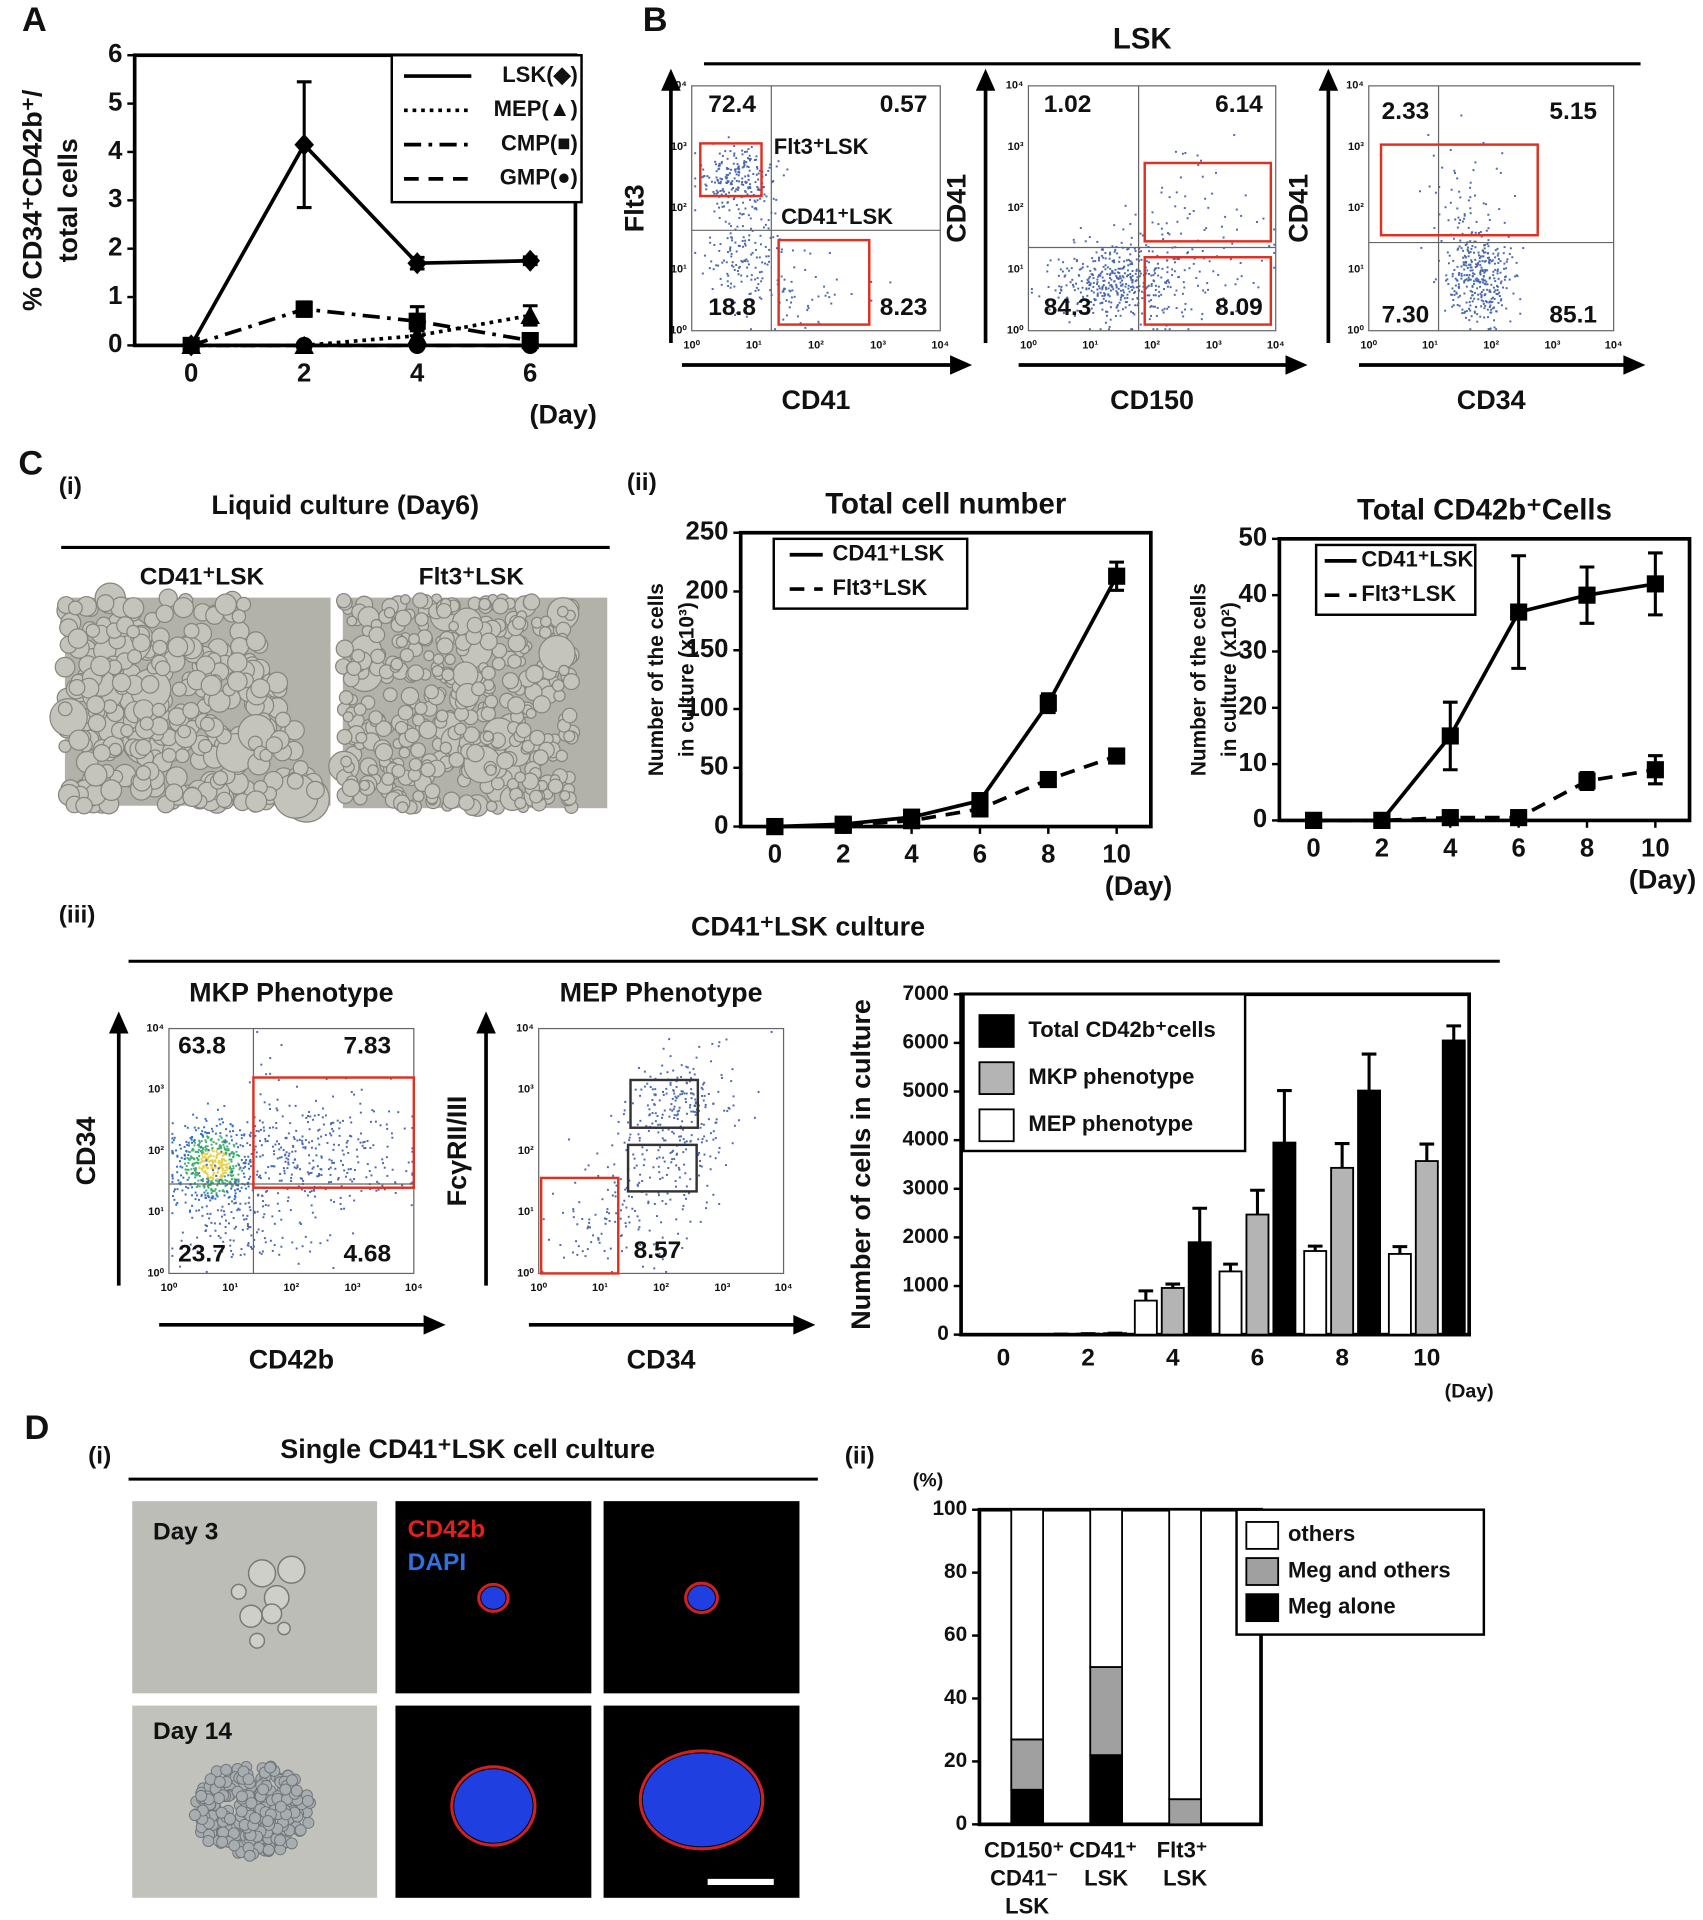  What do you see at coordinates (1253, 538) in the screenshot?
I see `y-tick-label: 50` at bounding box center [1253, 538].